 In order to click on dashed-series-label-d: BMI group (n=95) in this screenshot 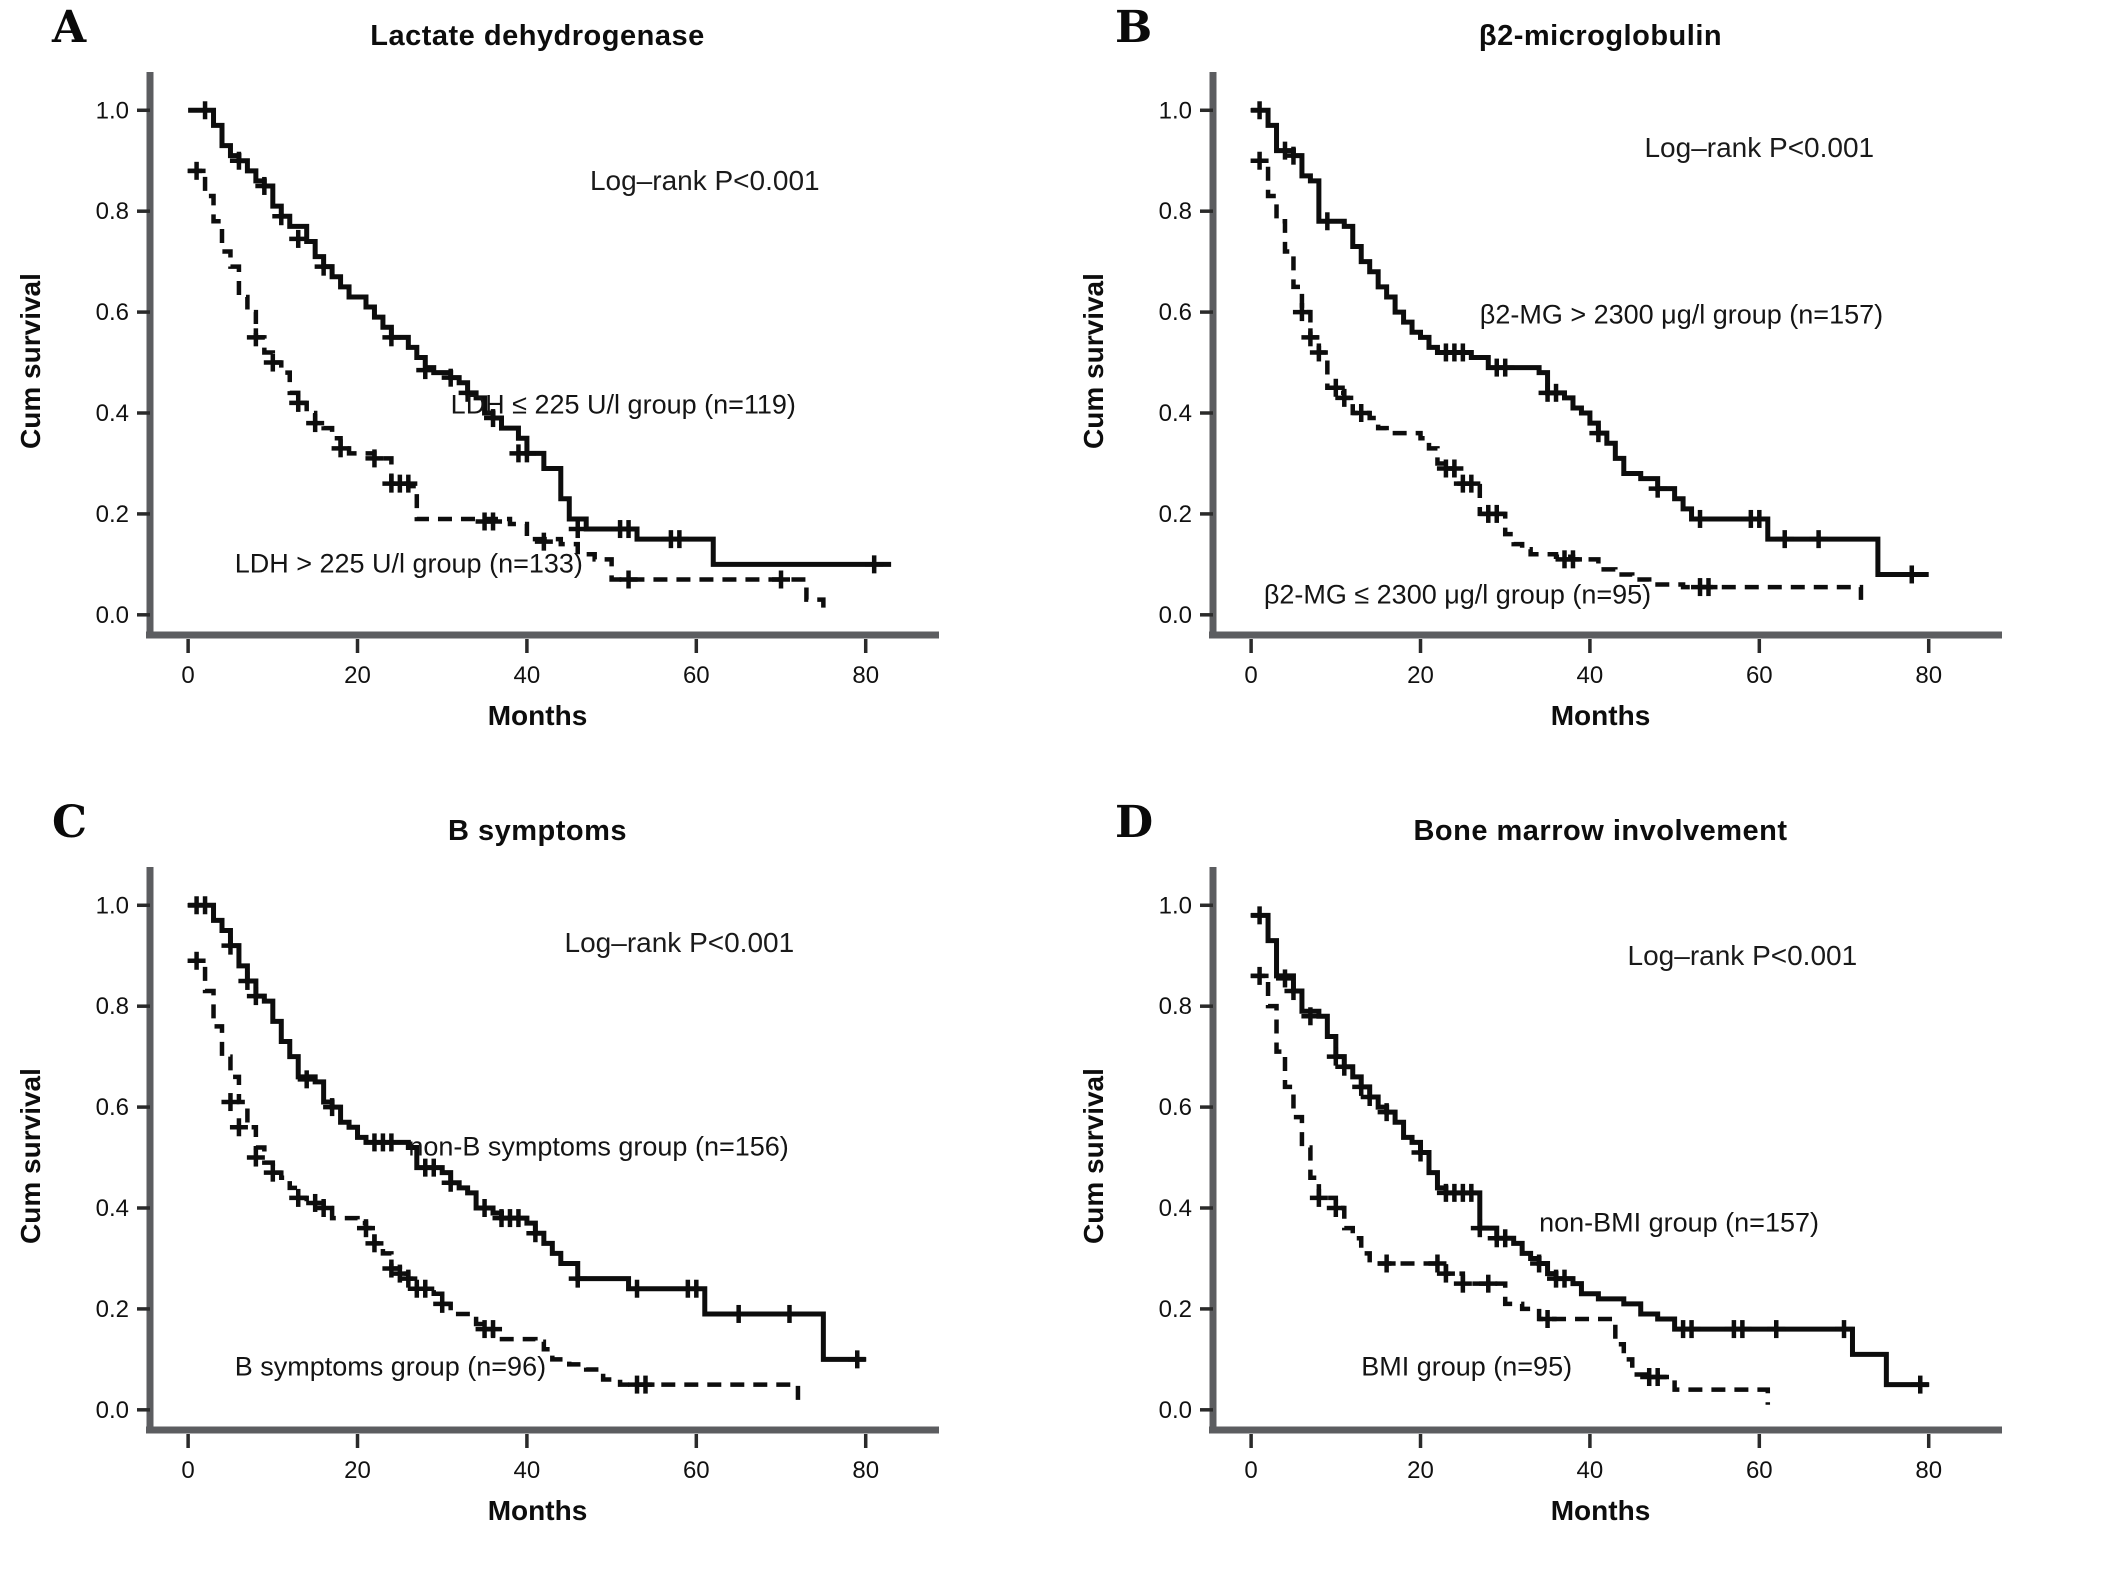, I will do `click(1467, 1366)`.